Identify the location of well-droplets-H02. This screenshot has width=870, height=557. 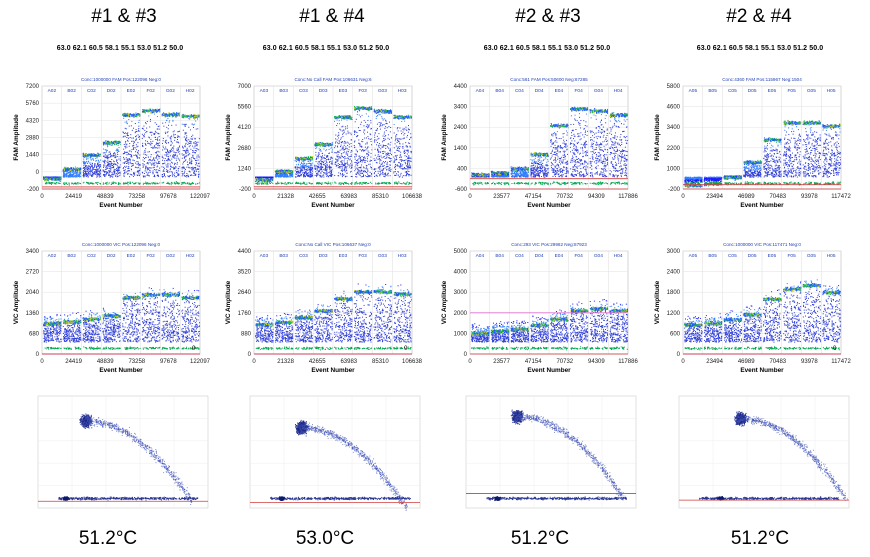
(191, 319).